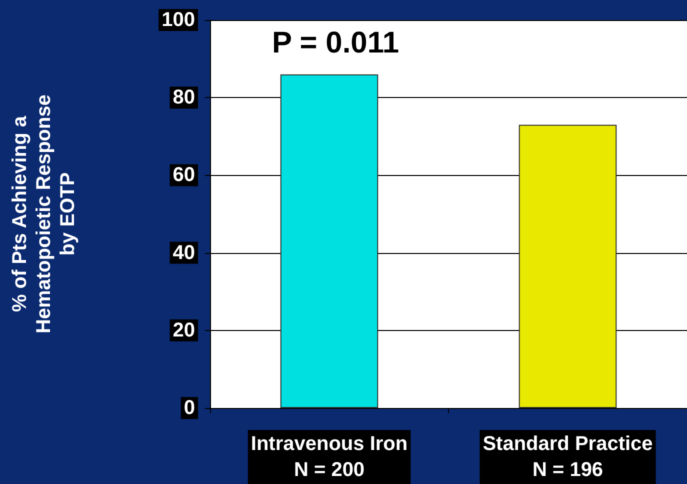 This screenshot has width=687, height=484. What do you see at coordinates (567, 457) in the screenshot?
I see `x-tick-label: Standard Practice N = 196` at bounding box center [567, 457].